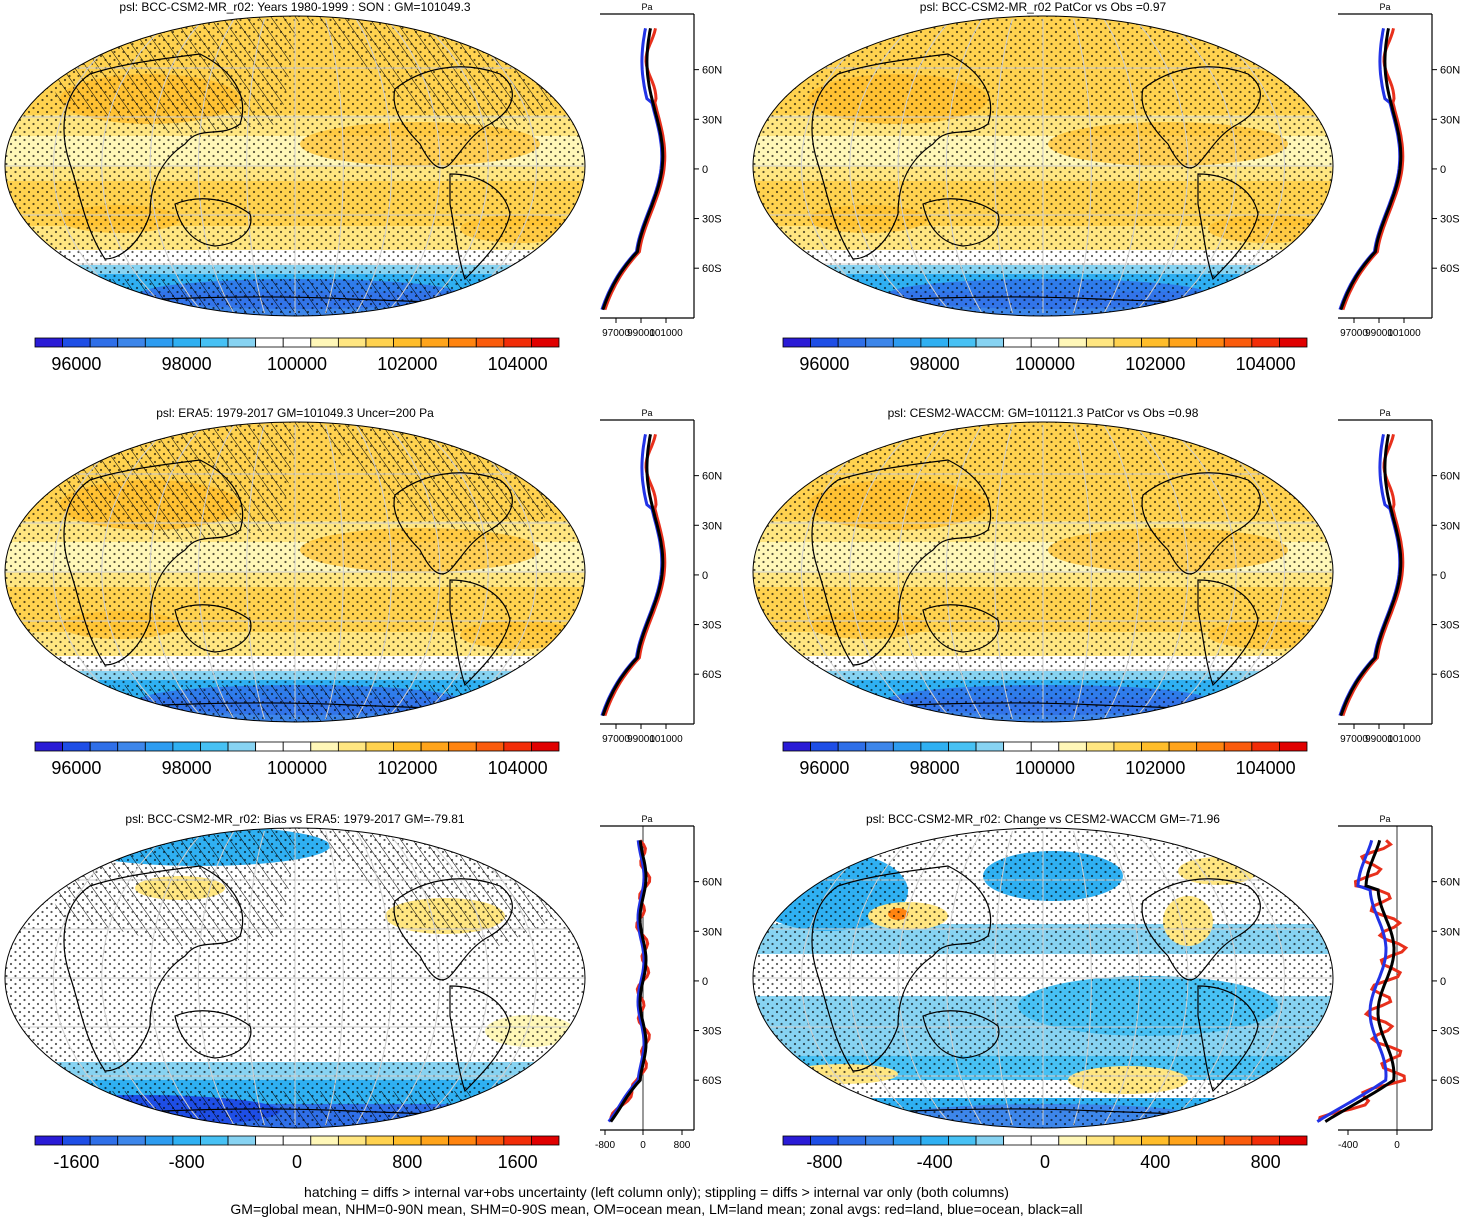 This screenshot has width=1483, height=1218. Describe the element at coordinates (658, 982) in the screenshot. I see `zonal-mean-plot: Pa 60N 30N 0 30S 60S -800 0 800` at that location.